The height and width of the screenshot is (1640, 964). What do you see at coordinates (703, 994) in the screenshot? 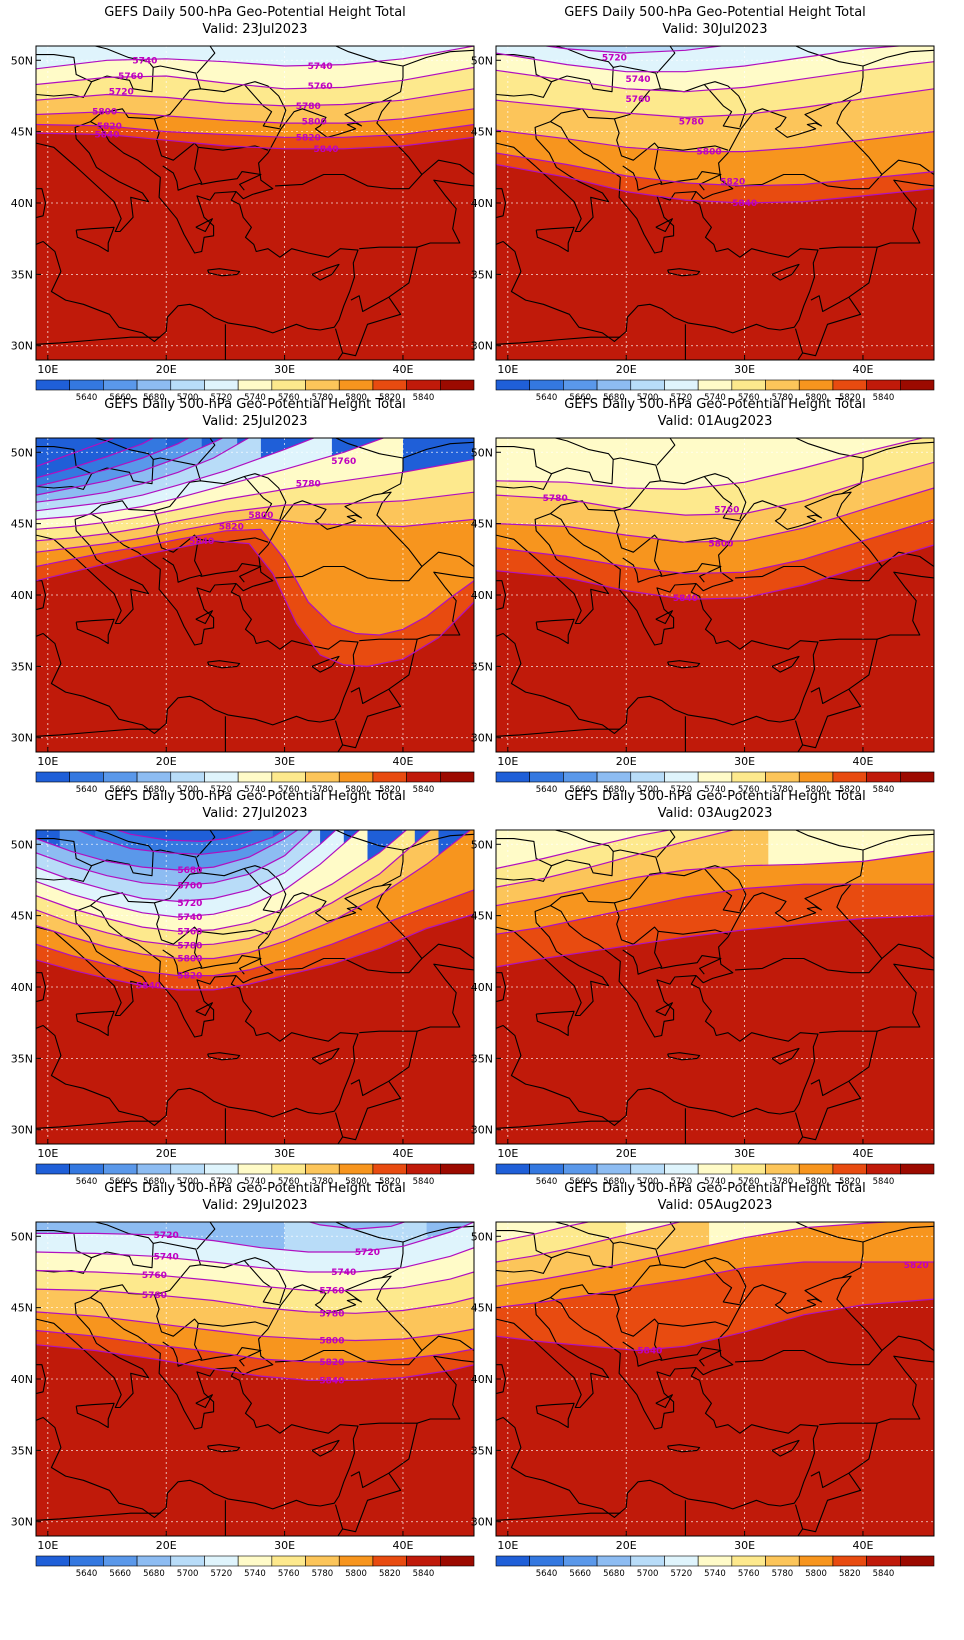
I see `height-map: 10E 20E 30E 40E 50N 45N 40N 35N 30N` at bounding box center [703, 994].